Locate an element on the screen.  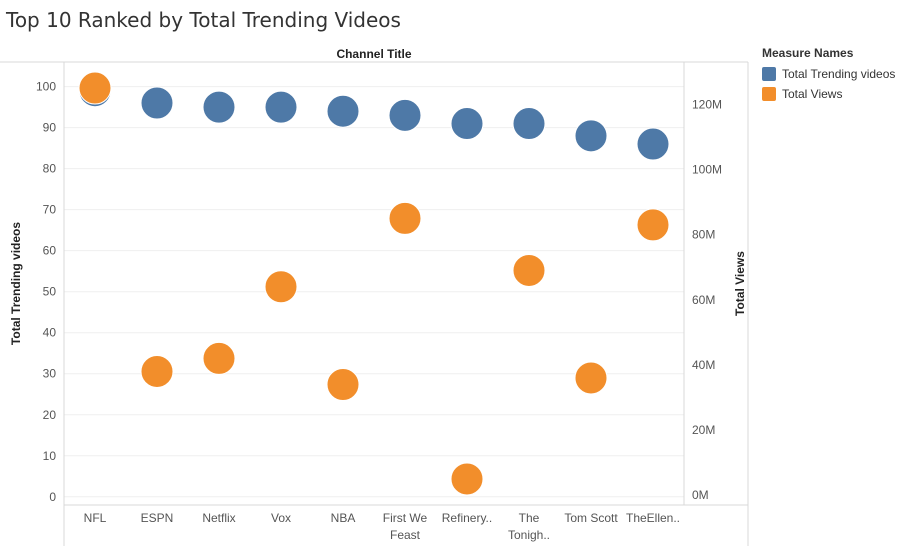
y-tick-label: 30 is located at coordinates (50, 374).